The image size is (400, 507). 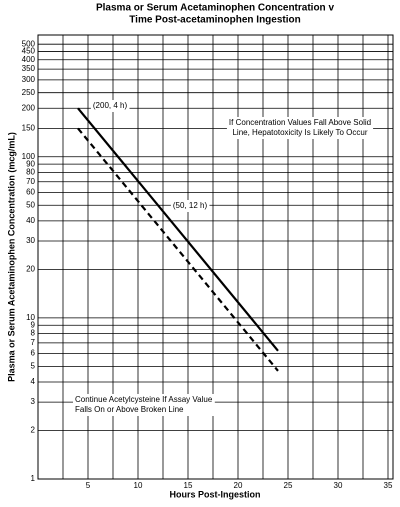 I want to click on y-tick-label: 7, so click(x=33, y=342).